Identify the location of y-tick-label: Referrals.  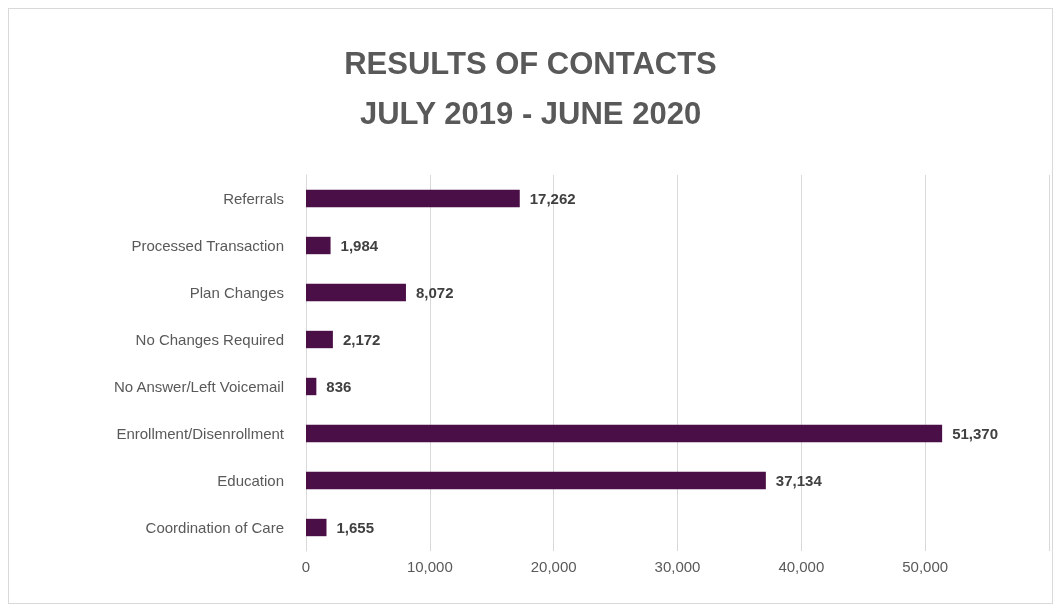
(253, 198).